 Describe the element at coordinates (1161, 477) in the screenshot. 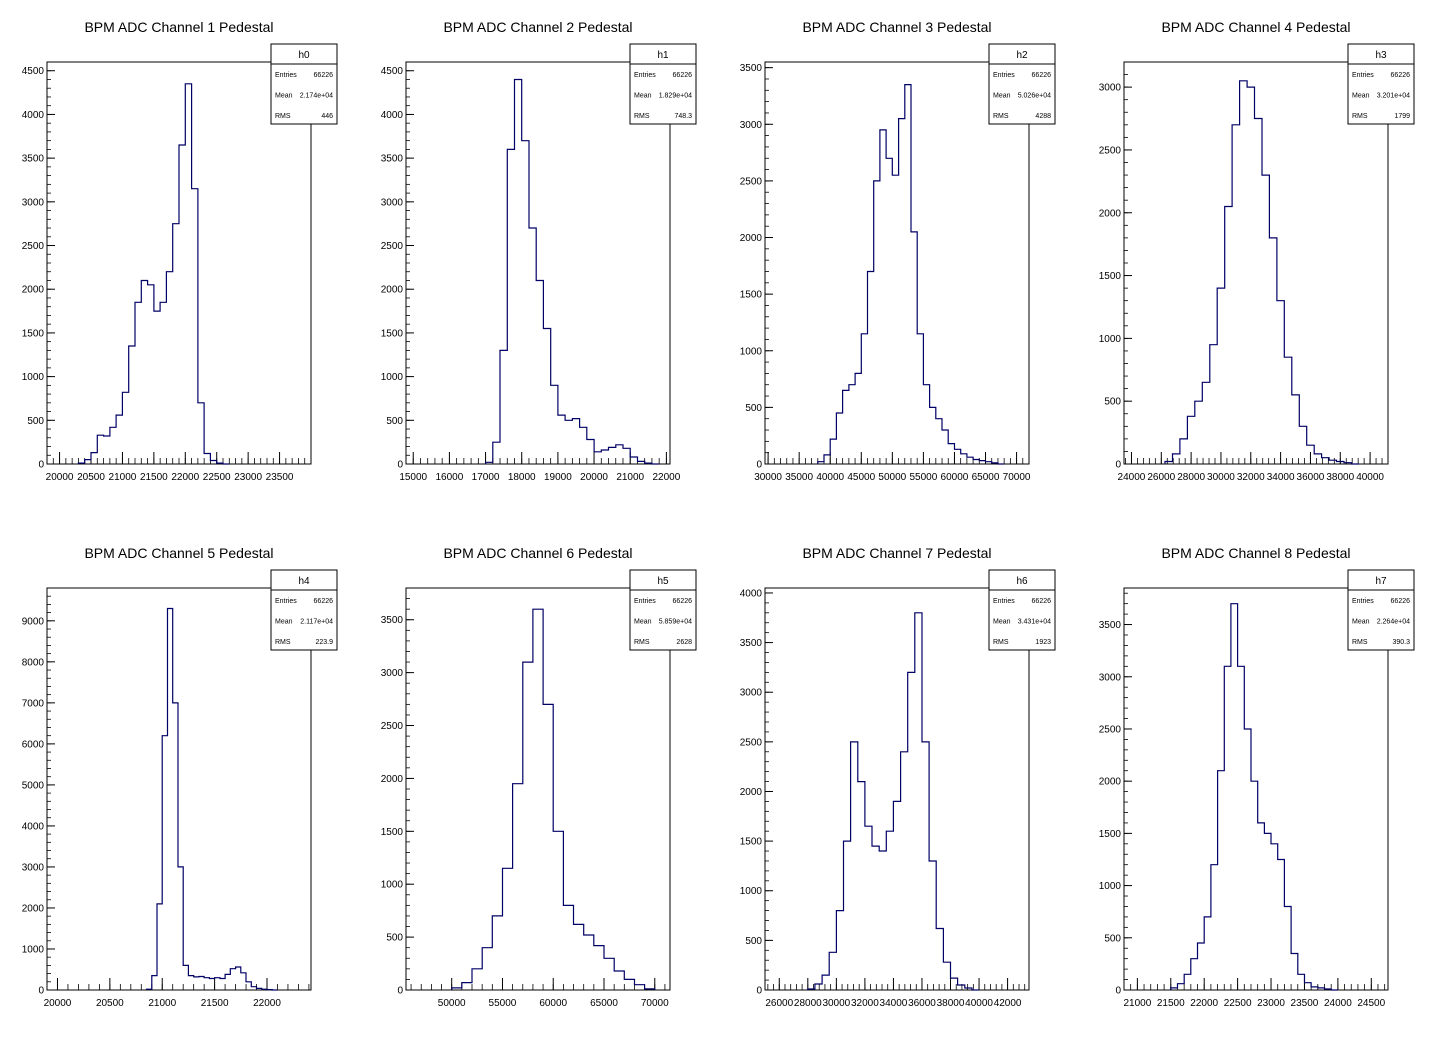

I see `x-tick-label: 26000` at that location.